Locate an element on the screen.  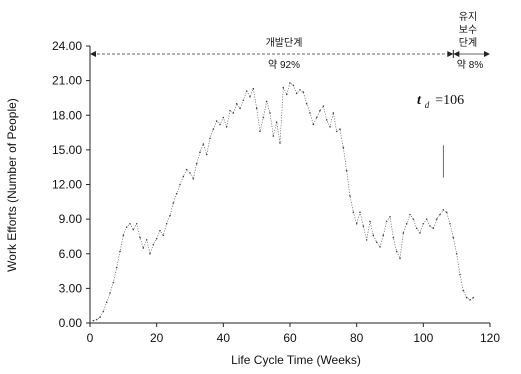
y-tick-label: 24.00 is located at coordinates (67, 46).